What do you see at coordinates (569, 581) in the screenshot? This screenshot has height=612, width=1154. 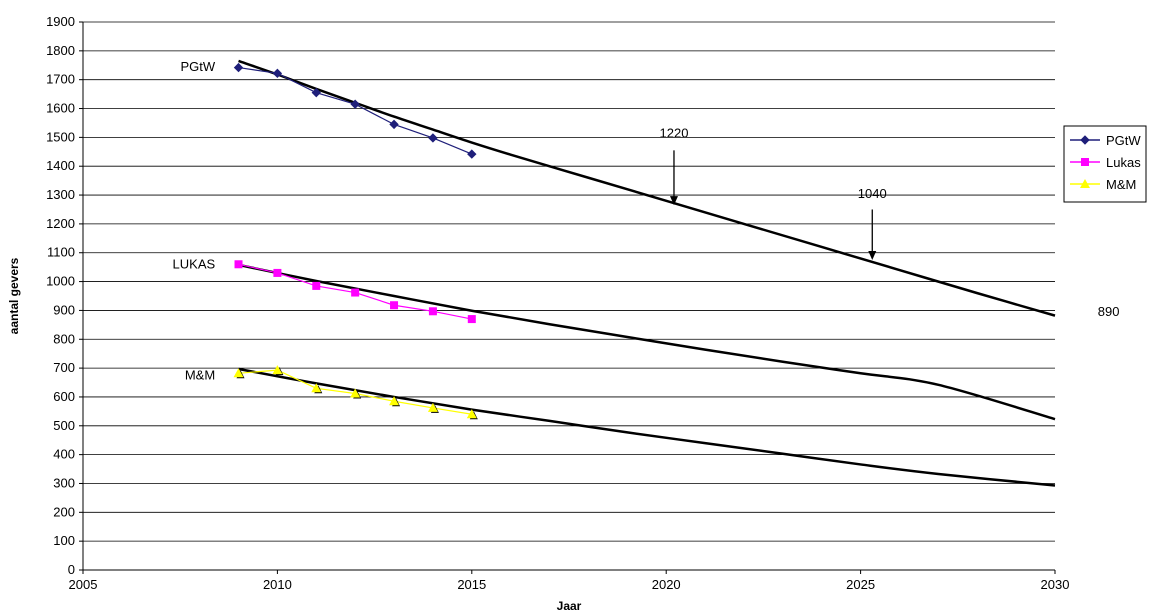 I see `x-axis-ticks: 2005 2010 2015 2020 2025 2030` at bounding box center [569, 581].